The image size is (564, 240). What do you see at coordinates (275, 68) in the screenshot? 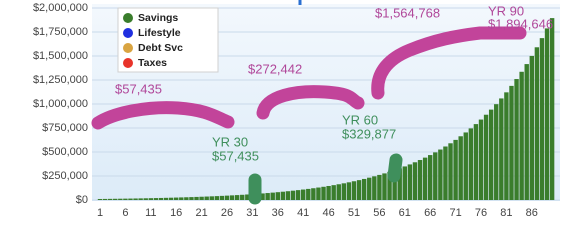
I see `annotation: $272,442` at bounding box center [275, 68].